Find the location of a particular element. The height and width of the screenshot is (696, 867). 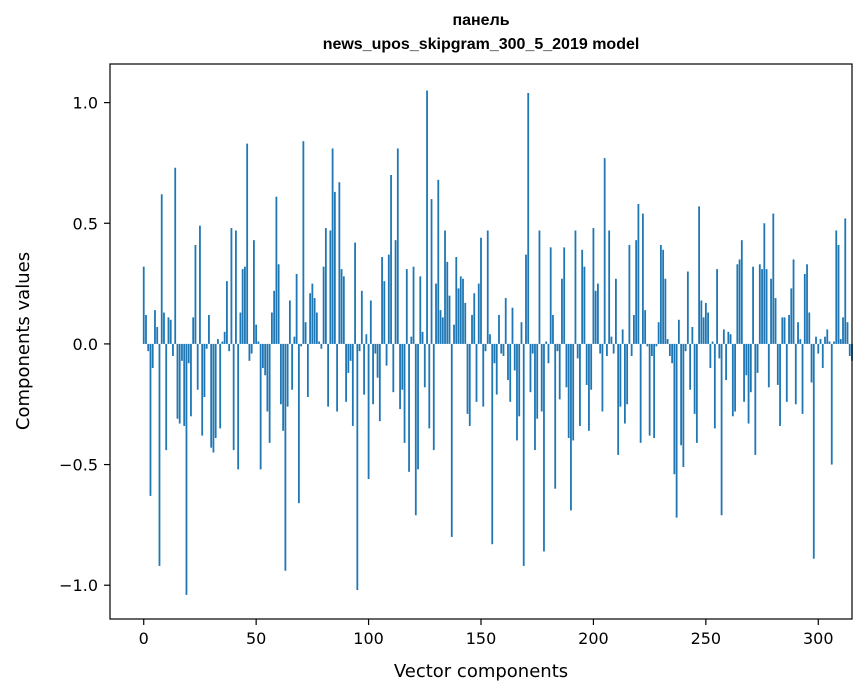

y-tick-label: 0.0 is located at coordinates (85, 344).